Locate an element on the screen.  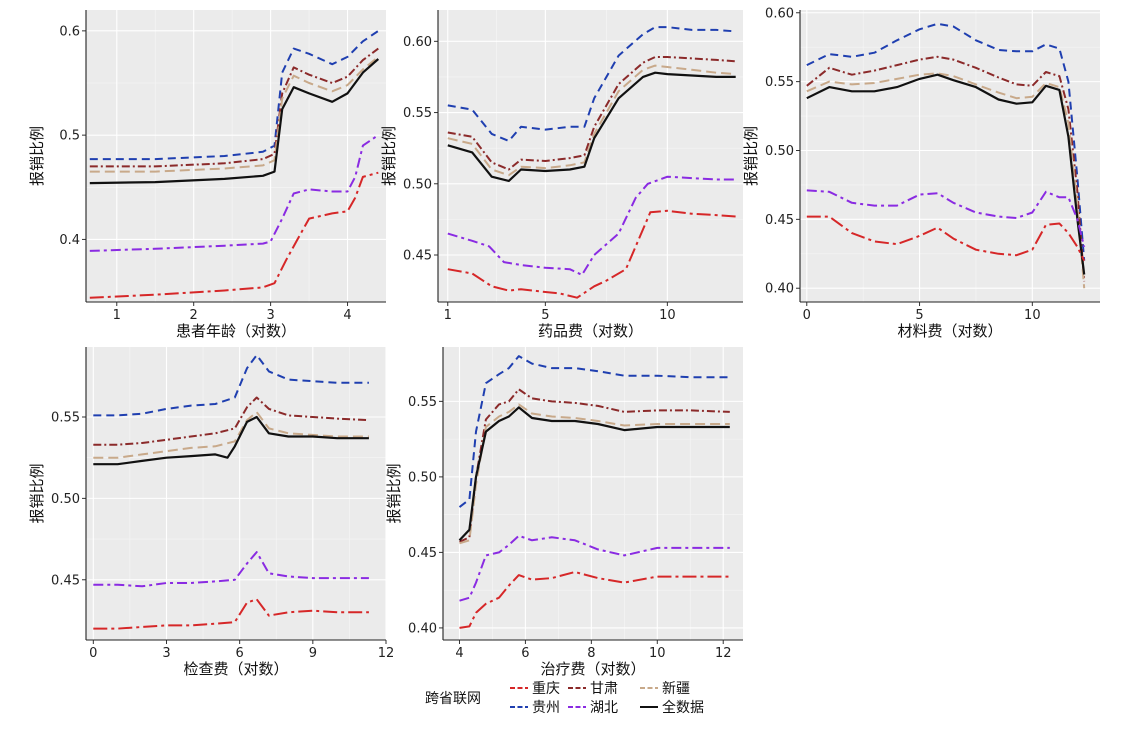
x-tick-label: 8 is located at coordinates (591, 653).